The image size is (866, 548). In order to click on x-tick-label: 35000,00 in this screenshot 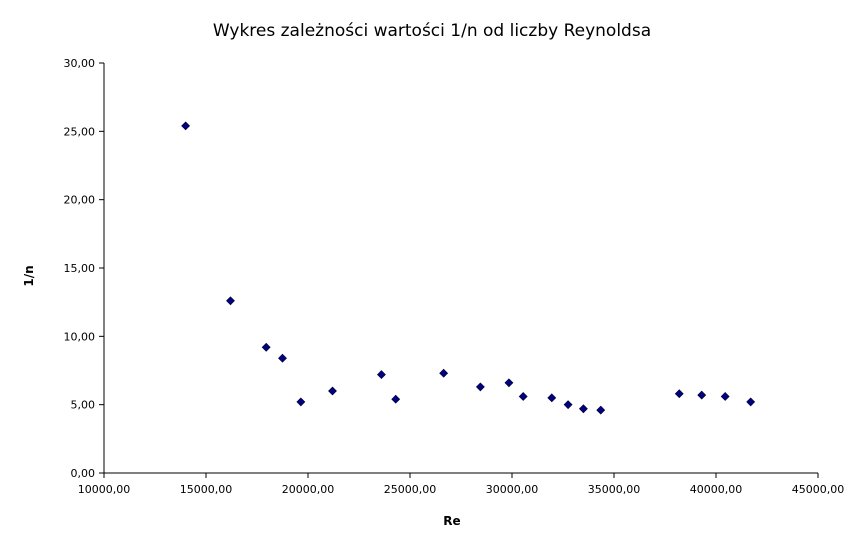, I will do `click(614, 489)`.